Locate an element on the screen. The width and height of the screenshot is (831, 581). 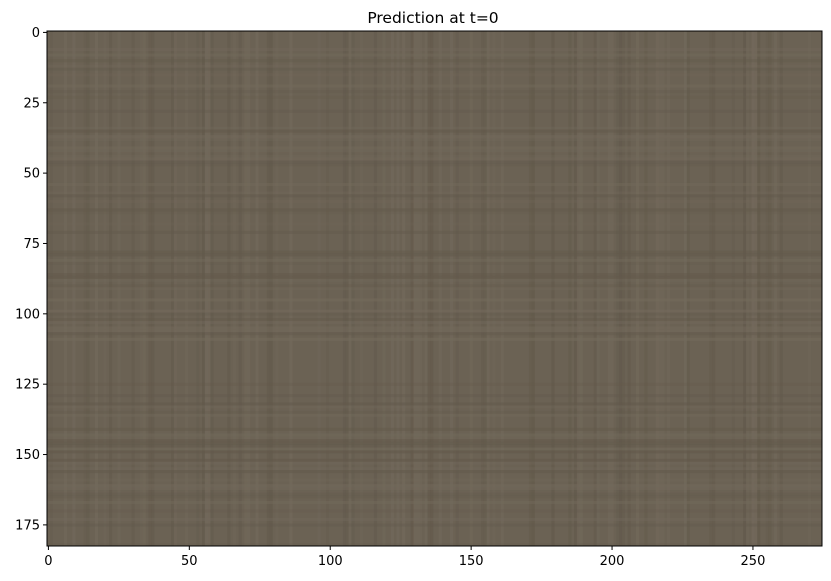
x-tick-label: 250 is located at coordinates (753, 561).